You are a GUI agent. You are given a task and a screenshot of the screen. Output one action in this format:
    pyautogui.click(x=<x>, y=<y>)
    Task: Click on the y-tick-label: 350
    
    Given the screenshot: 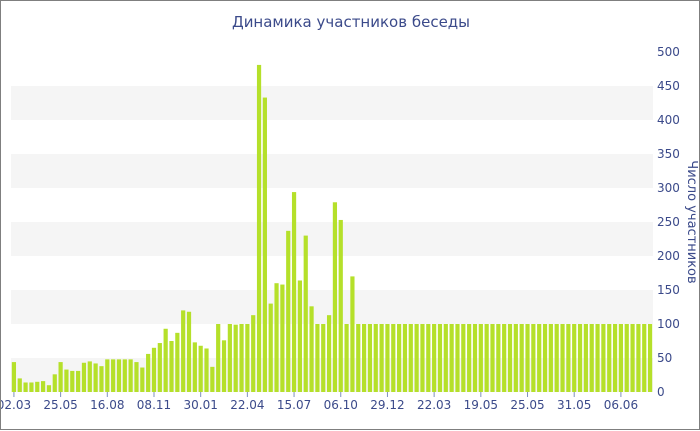 What is the action you would take?
    pyautogui.click(x=668, y=154)
    